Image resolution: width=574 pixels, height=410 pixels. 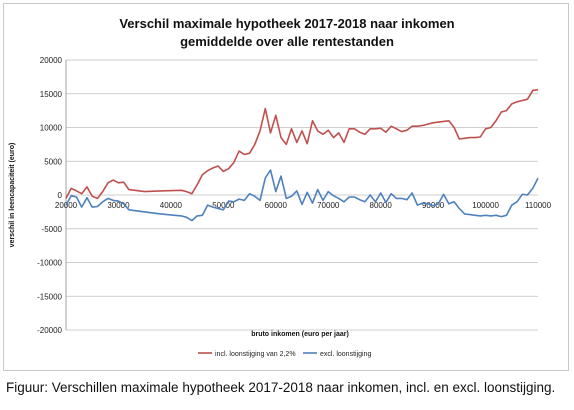 I want to click on y-tick-label: 10000, so click(x=51, y=128).